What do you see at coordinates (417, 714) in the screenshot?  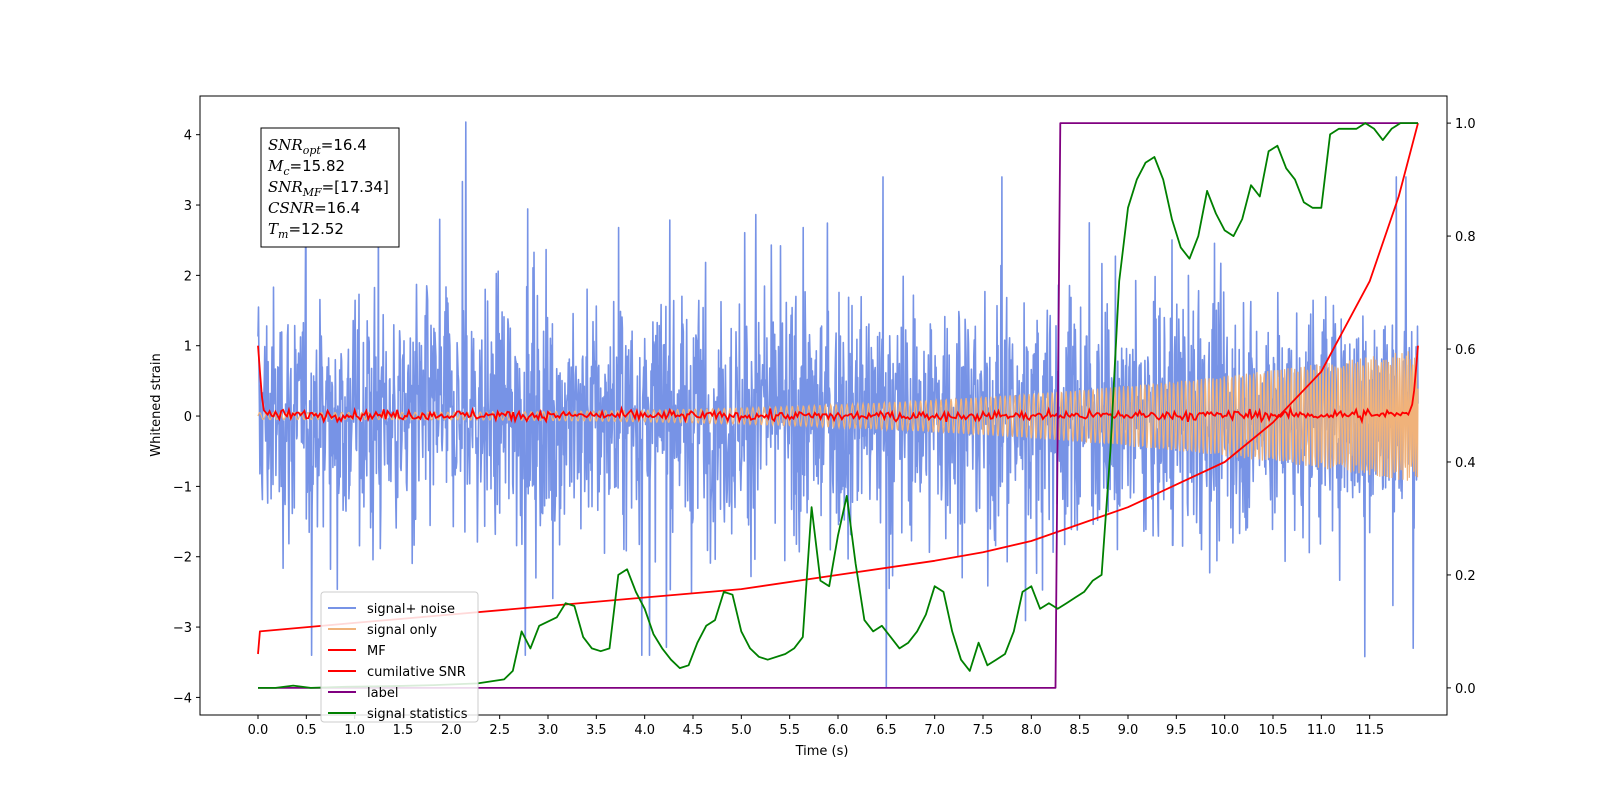 I see `legend-label: signal statistics` at bounding box center [417, 714].